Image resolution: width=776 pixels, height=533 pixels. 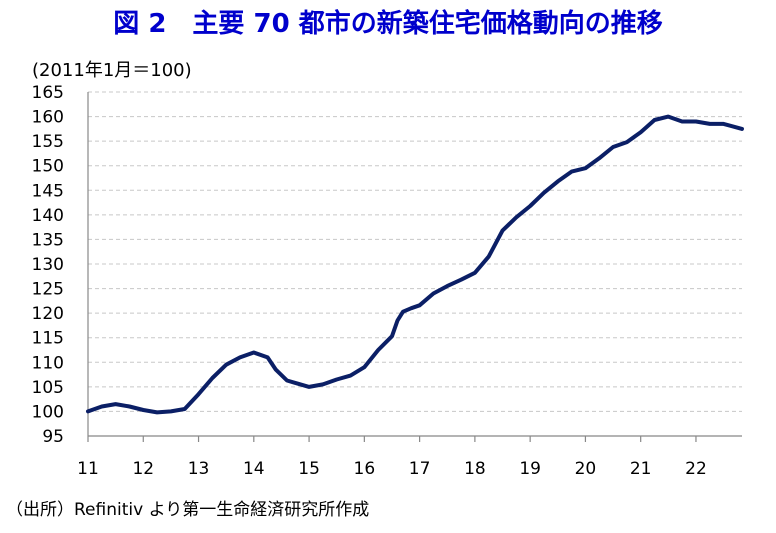 I want to click on chart-title: 図 2 主要 70 都市の新築住宅価格動向の推移, so click(x=387, y=23).